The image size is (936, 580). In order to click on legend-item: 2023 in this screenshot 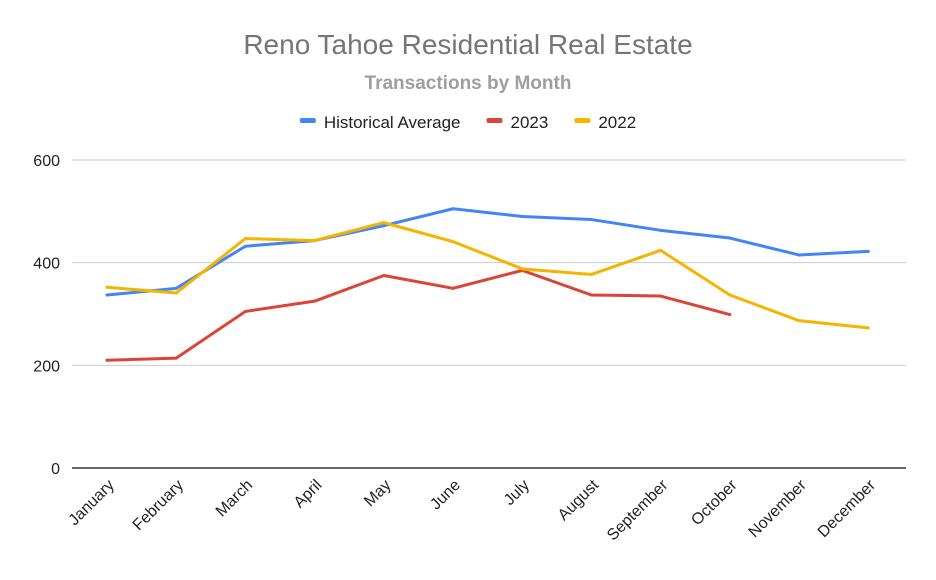, I will do `click(517, 122)`.